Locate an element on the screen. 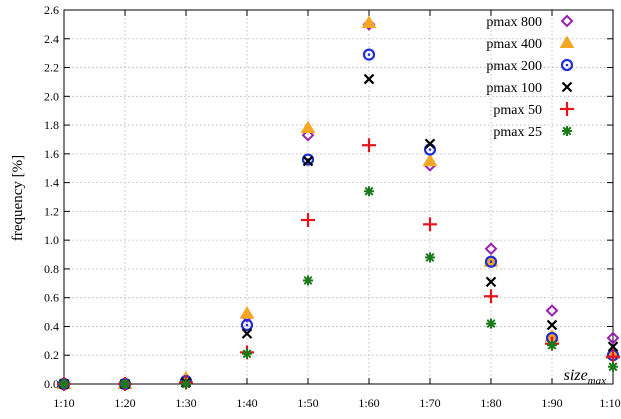 The width and height of the screenshot is (621, 419). y-tick-label: 2.6 is located at coordinates (51, 10).